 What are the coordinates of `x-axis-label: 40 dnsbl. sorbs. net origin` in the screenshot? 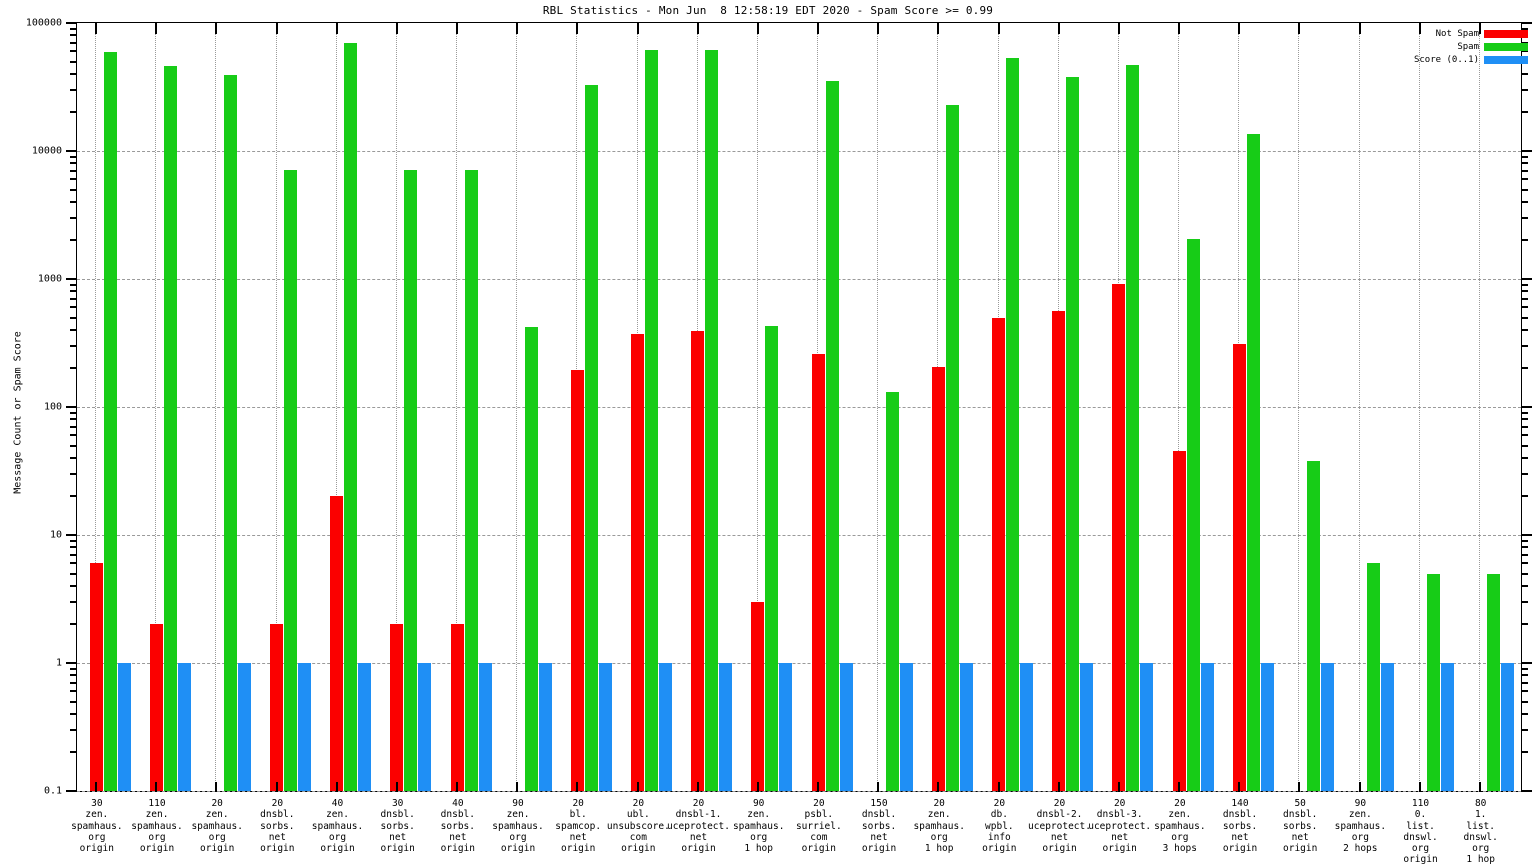 It's located at (458, 826).